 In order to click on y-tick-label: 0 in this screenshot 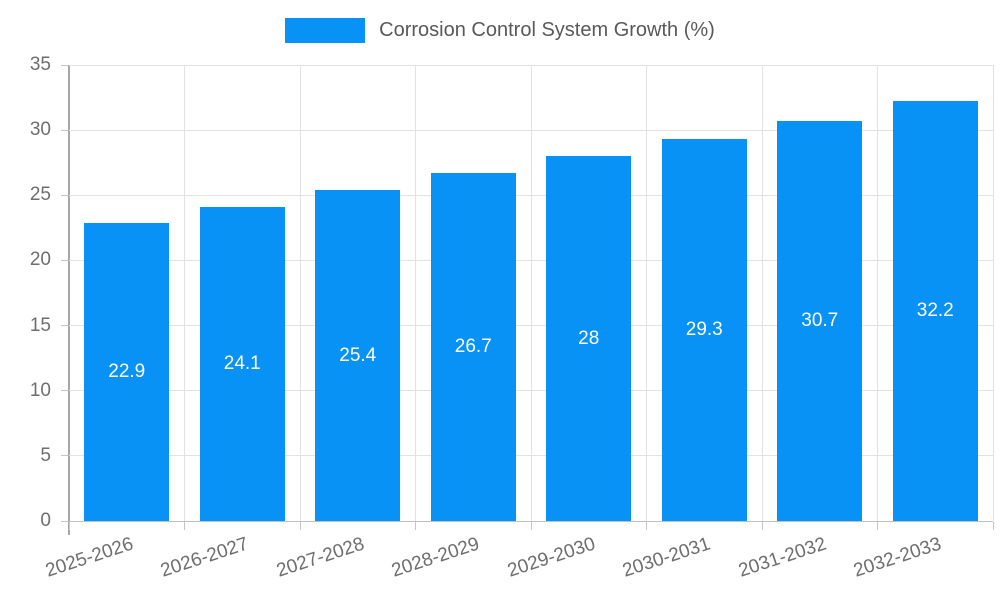, I will do `click(45, 520)`.